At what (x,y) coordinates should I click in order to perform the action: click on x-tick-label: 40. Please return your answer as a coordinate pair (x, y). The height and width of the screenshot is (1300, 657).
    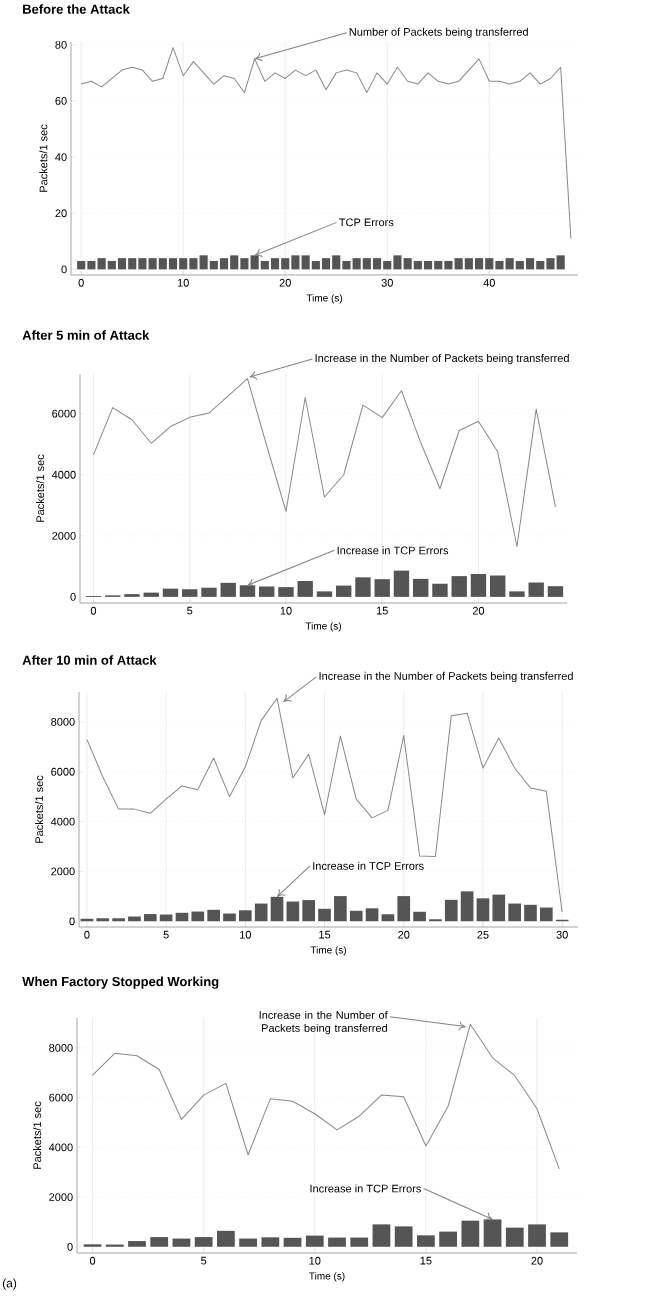
    Looking at the image, I should click on (489, 282).